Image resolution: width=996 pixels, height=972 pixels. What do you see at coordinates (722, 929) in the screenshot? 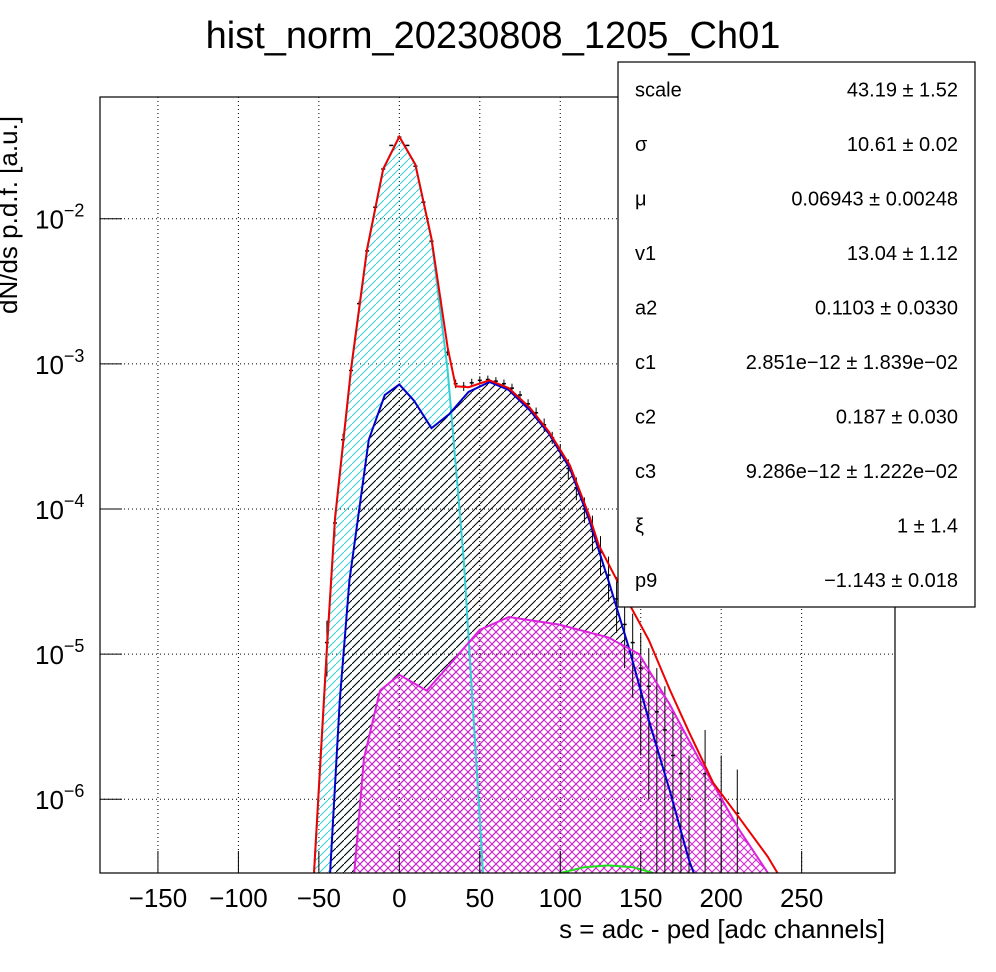
I see `x-axis-label: s = adc - ped [adc channels]` at bounding box center [722, 929].